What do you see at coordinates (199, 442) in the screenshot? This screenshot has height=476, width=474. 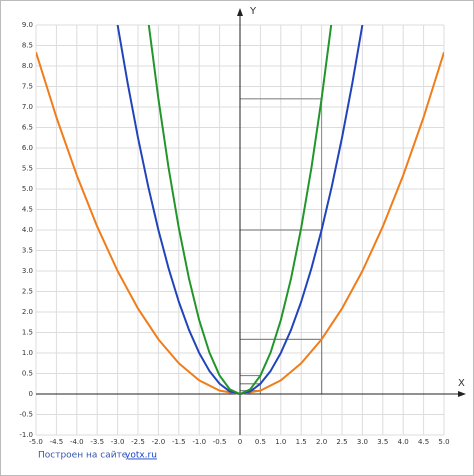 I see `x-tick-label: -1.0` at bounding box center [199, 442].